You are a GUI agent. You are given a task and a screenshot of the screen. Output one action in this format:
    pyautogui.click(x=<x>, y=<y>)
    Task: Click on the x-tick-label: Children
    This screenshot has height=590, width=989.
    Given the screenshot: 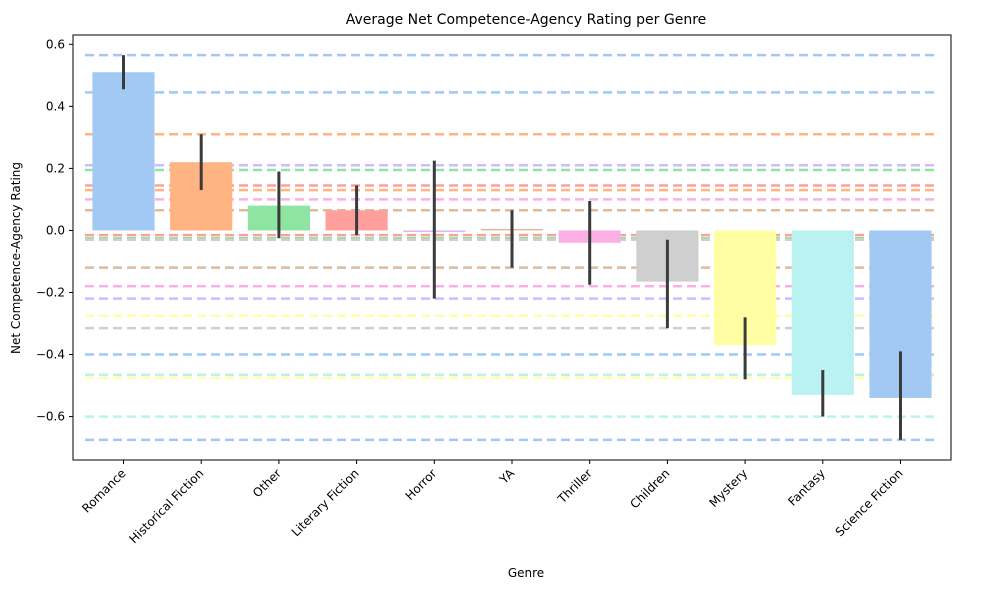 What is the action you would take?
    pyautogui.click(x=649, y=488)
    